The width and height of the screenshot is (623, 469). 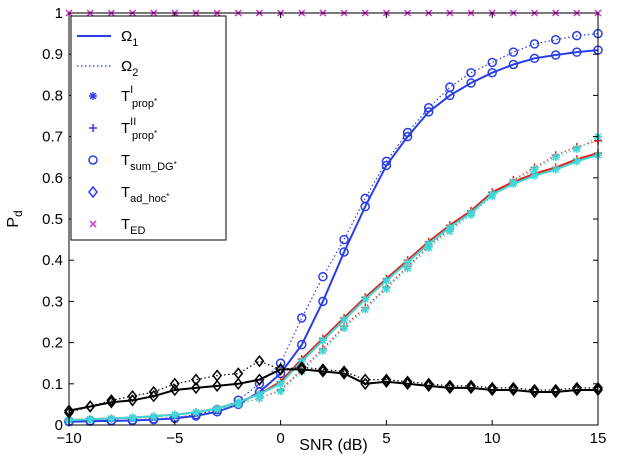 I want to click on legend-label-star: *, so click(x=155, y=133).